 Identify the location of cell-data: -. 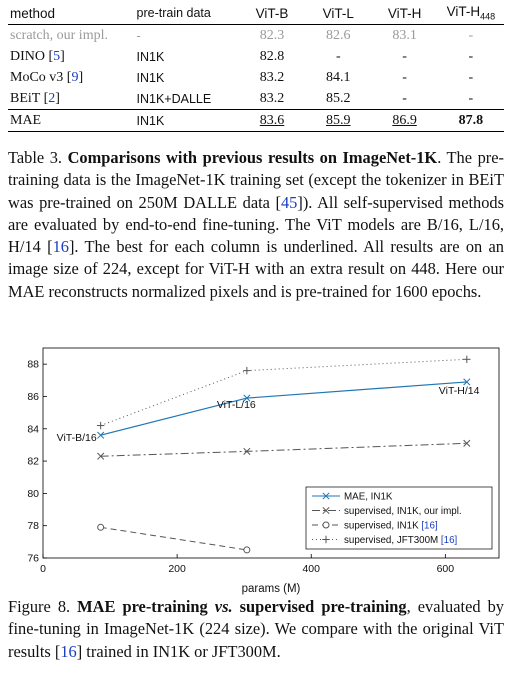
(138, 35).